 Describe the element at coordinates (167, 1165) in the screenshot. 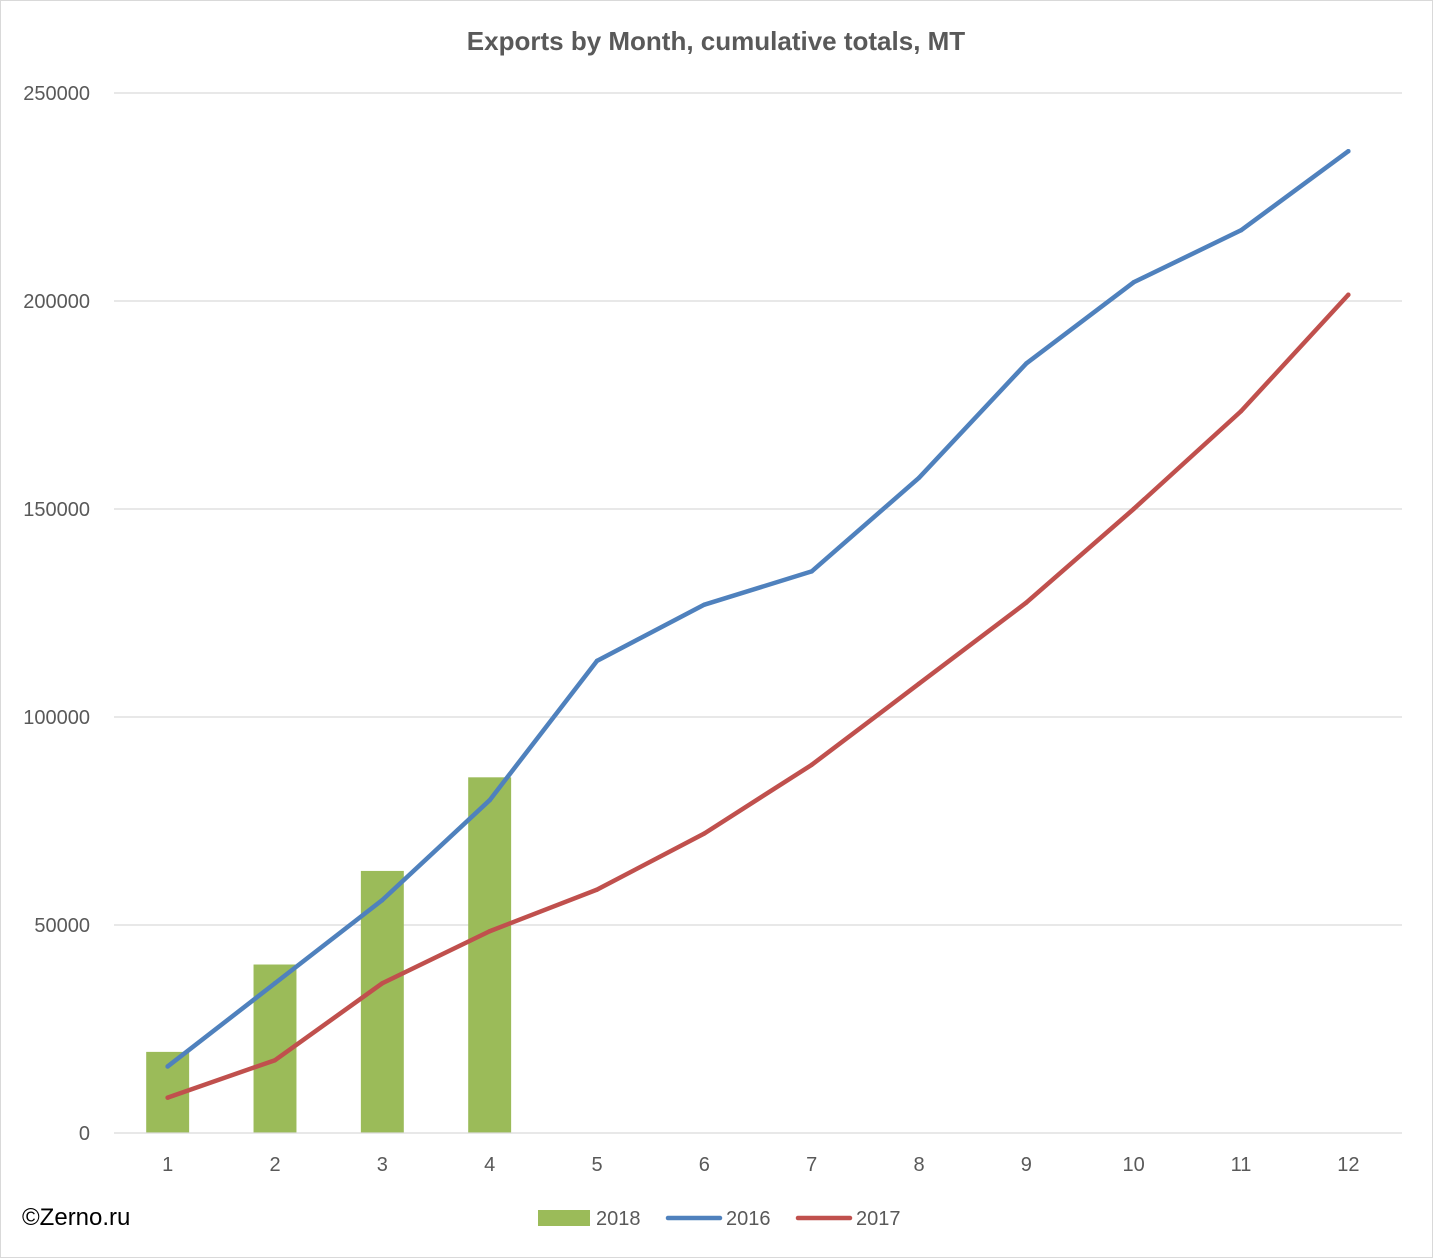

I see `x-tick-label: 1` at that location.